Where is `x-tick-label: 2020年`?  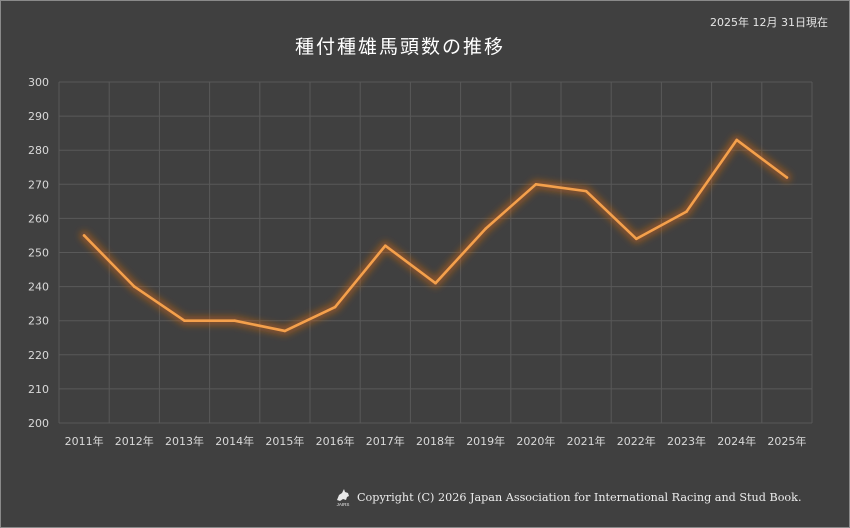
x-tick-label: 2020年 is located at coordinates (535, 441).